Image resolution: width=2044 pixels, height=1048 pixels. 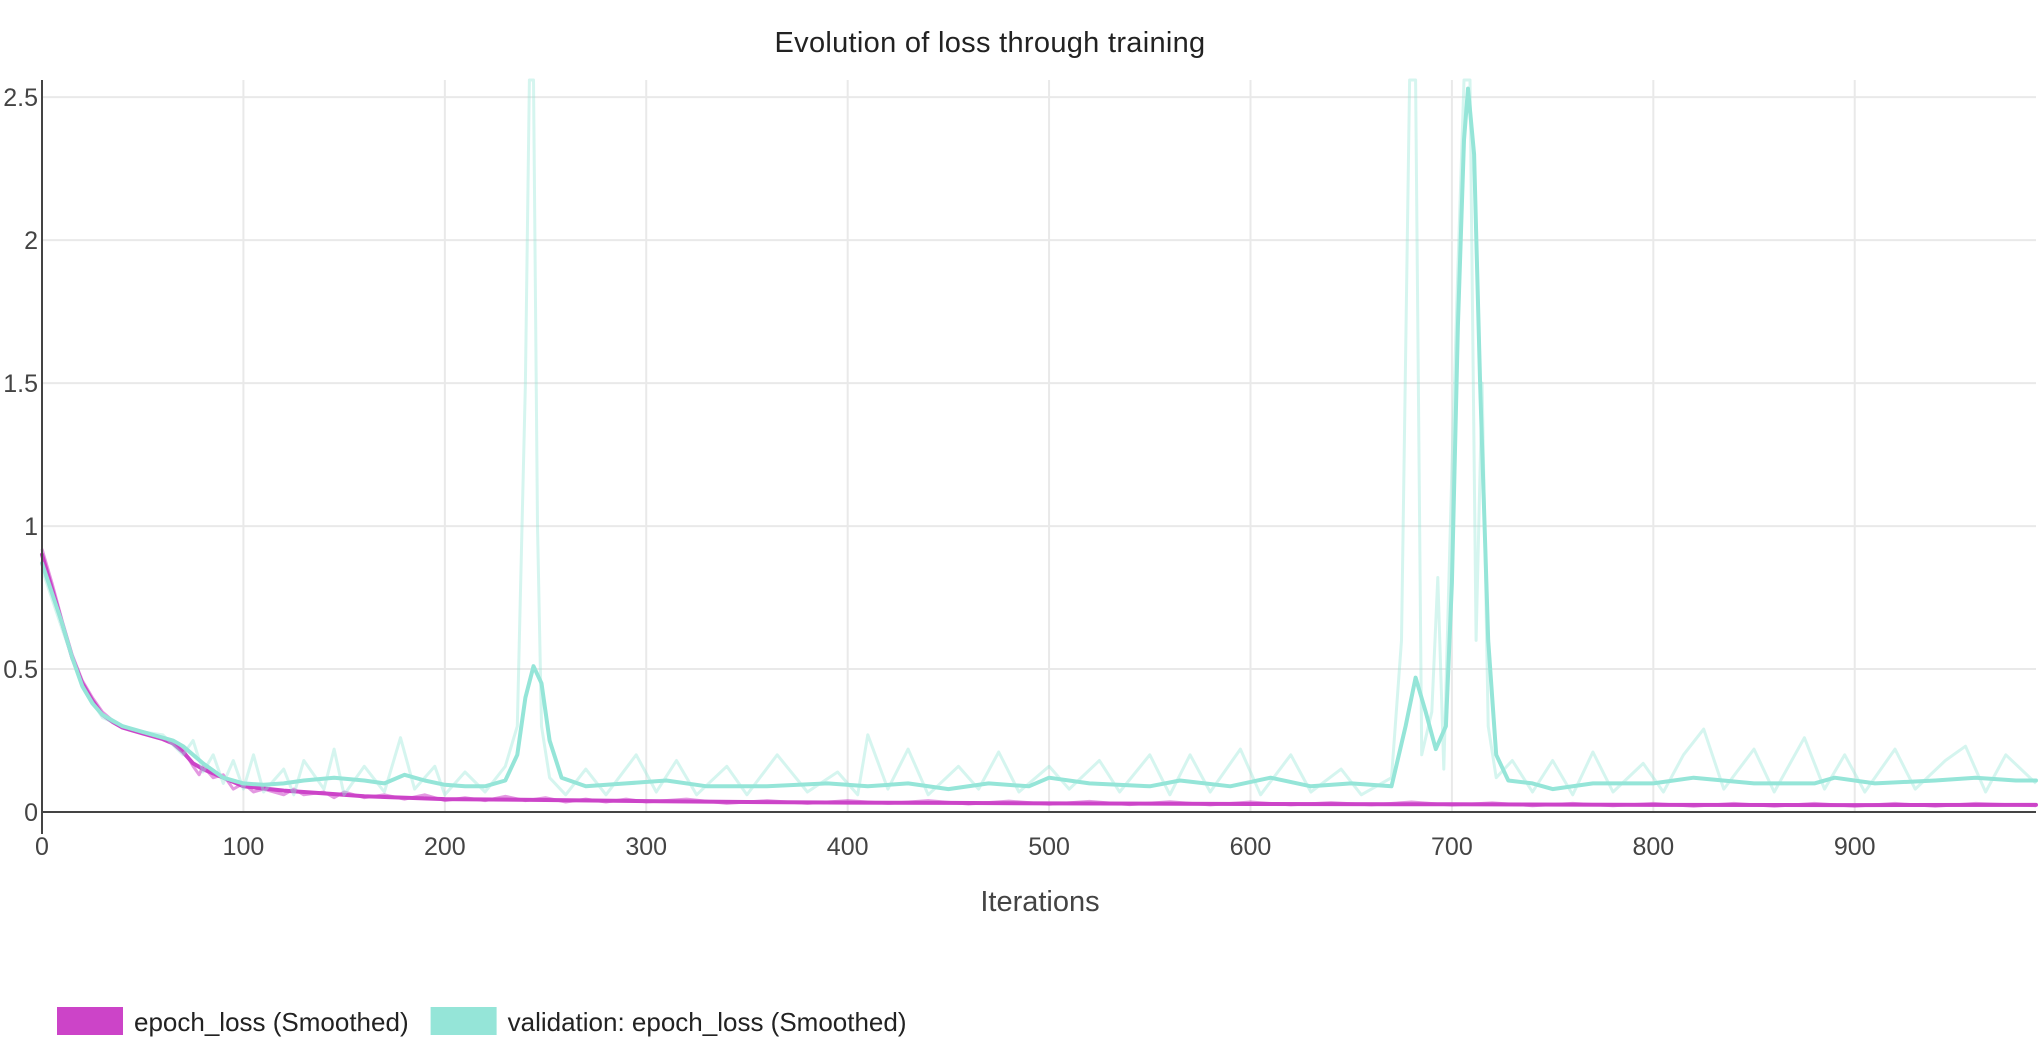 I want to click on y-tick-label: 1.5, so click(x=20, y=384).